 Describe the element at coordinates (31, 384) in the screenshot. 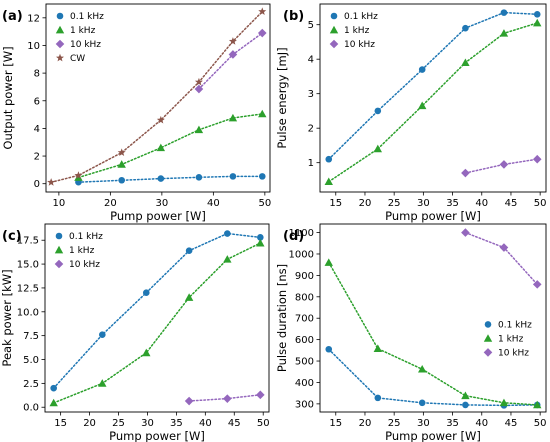

I see `y-tick-label: 2.5` at that location.